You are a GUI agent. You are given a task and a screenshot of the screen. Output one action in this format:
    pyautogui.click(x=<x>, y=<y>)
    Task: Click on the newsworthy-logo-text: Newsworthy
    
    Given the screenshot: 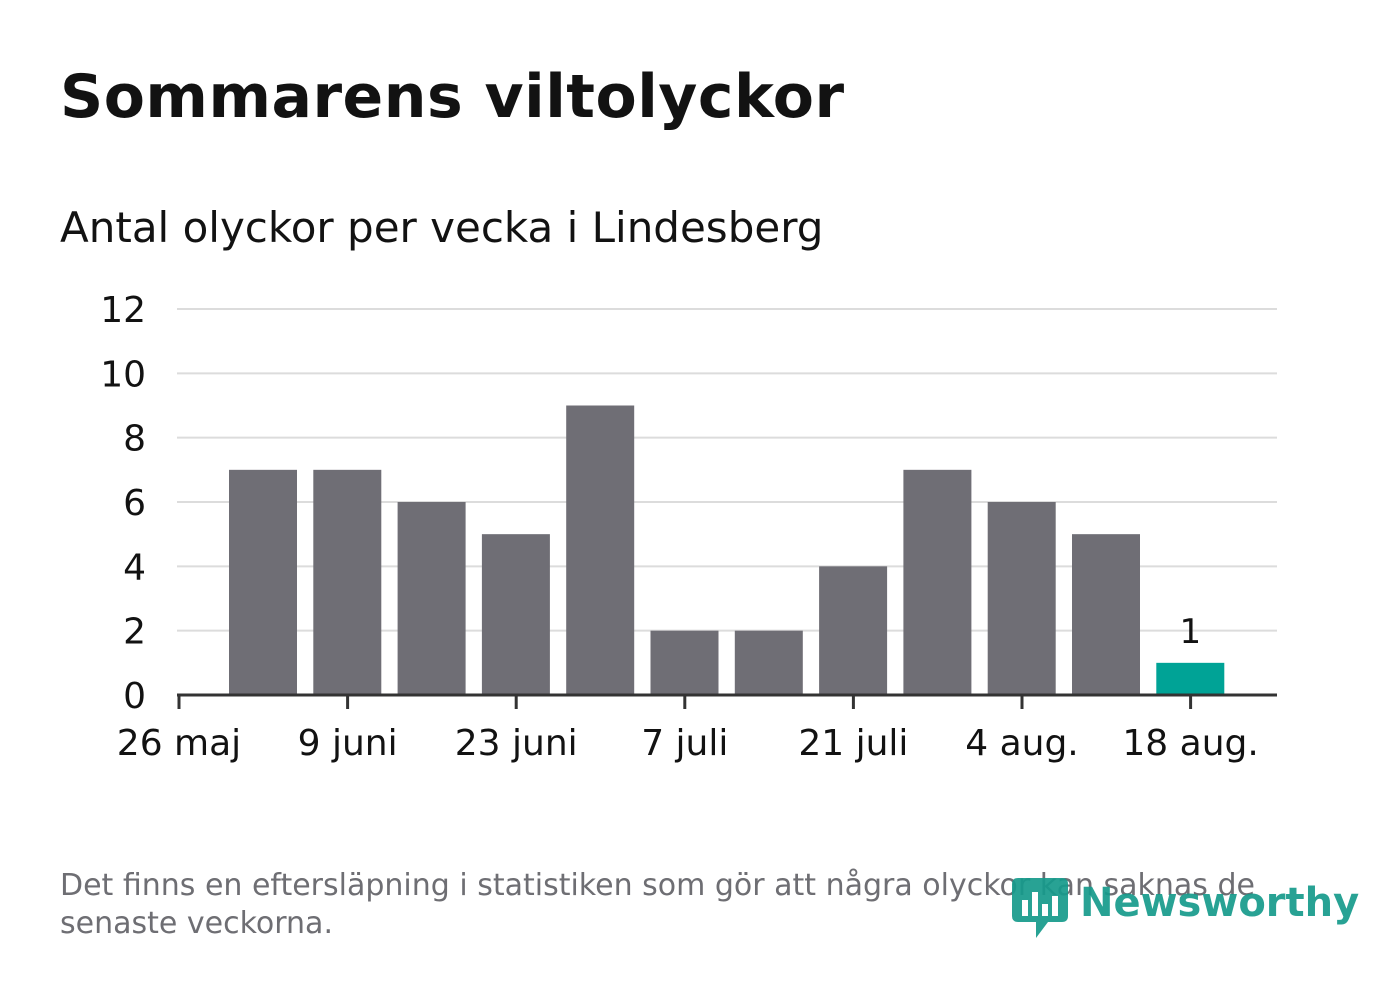 What is the action you would take?
    pyautogui.click(x=1220, y=903)
    